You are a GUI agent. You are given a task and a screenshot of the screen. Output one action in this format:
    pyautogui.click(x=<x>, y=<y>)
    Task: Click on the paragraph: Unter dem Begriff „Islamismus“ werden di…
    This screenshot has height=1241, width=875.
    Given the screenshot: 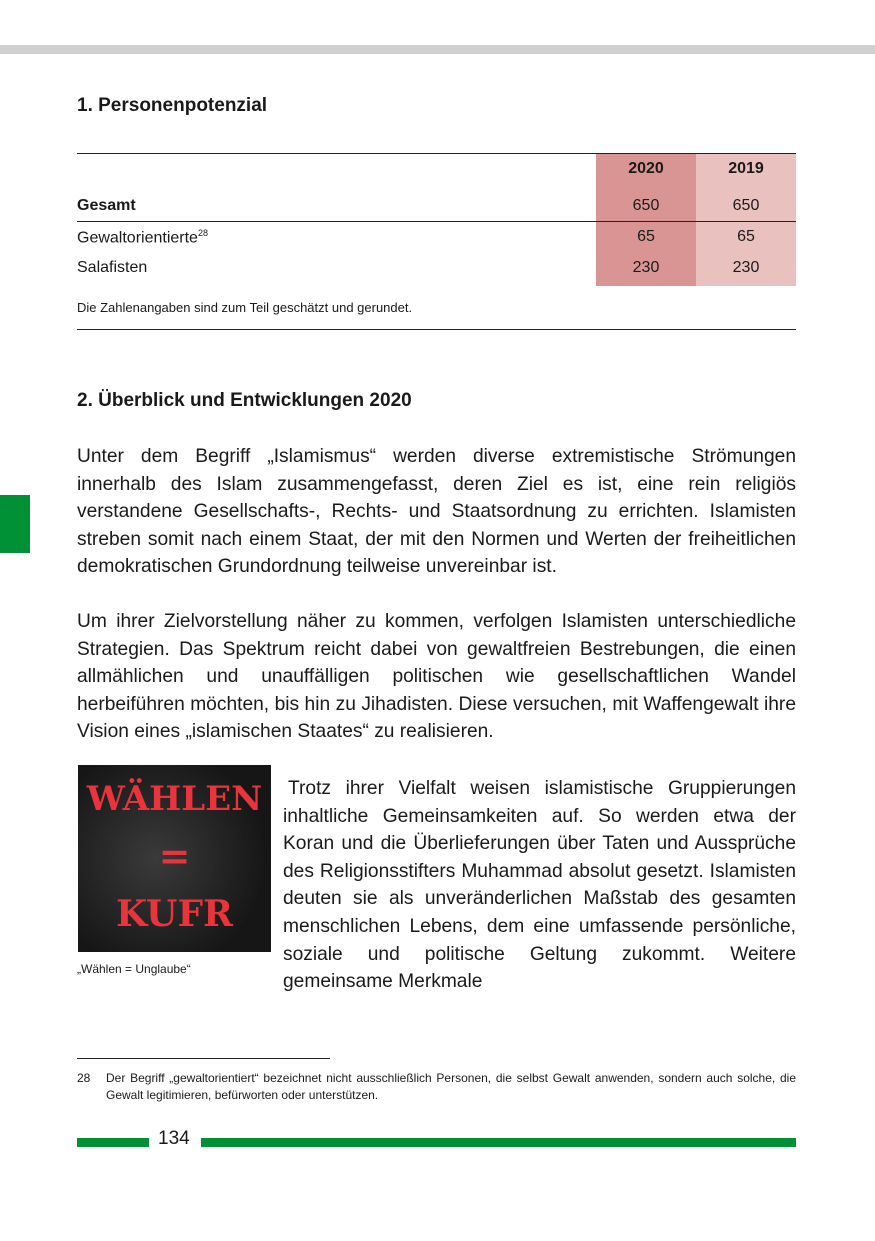 What is the action you would take?
    pyautogui.click(x=436, y=512)
    